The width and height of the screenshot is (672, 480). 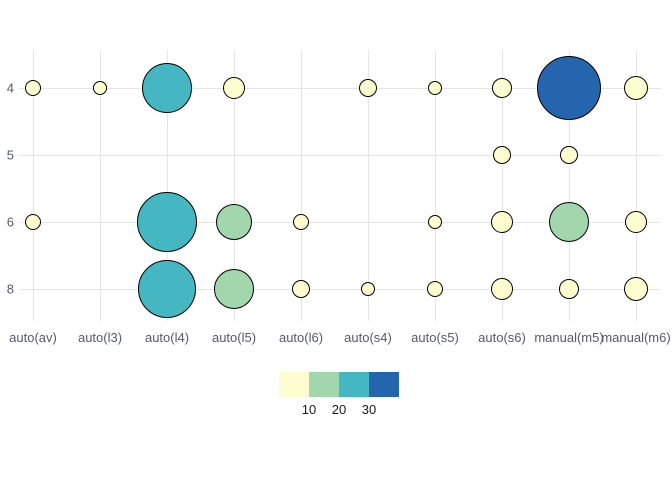 What do you see at coordinates (636, 337) in the screenshot?
I see `x-tick-label: manual(m6)` at bounding box center [636, 337].